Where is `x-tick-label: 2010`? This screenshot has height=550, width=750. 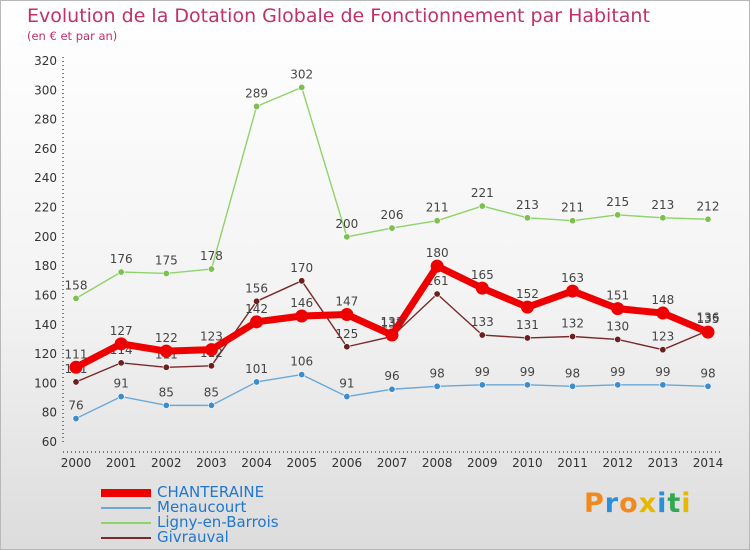 x-tick-label: 2010 is located at coordinates (527, 463).